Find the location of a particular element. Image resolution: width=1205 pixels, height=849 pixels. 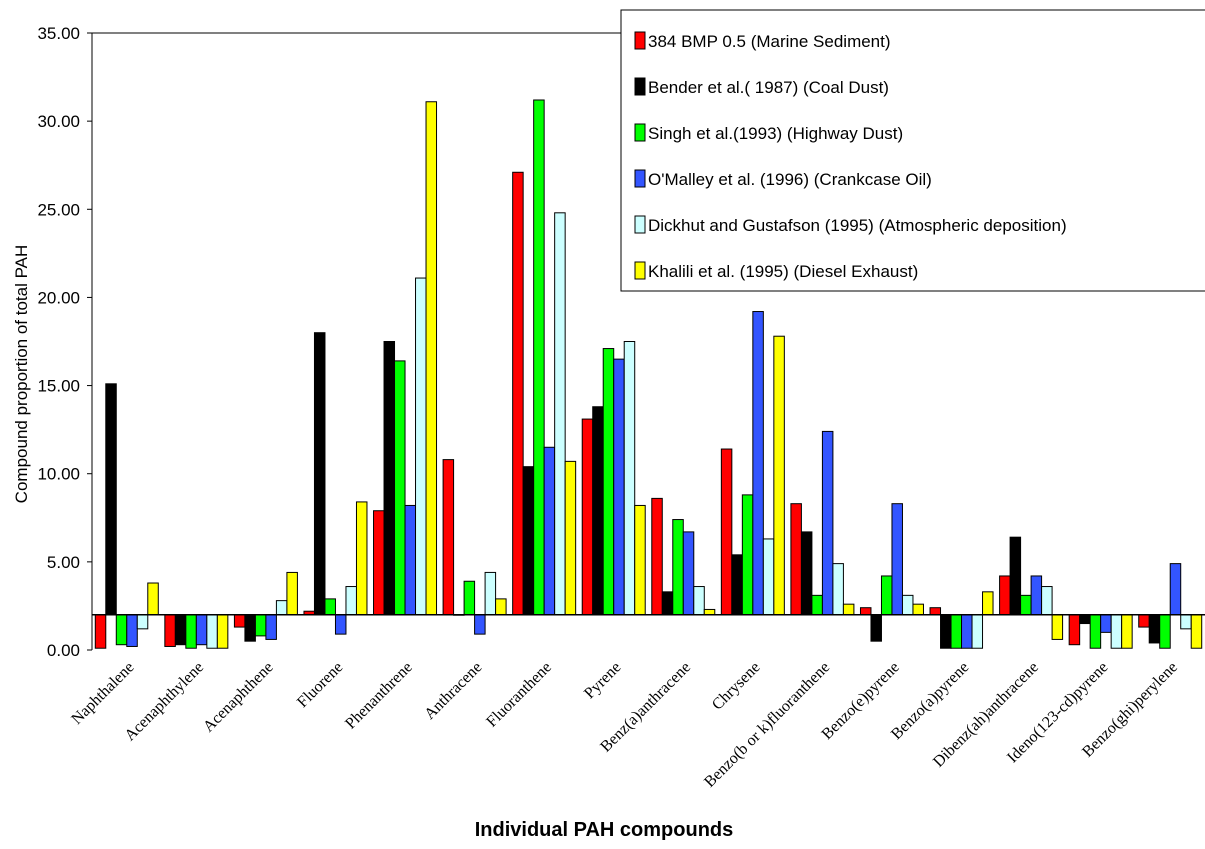

bar-6-benzo-b-or-k-fluoranthene is located at coordinates (848, 609).